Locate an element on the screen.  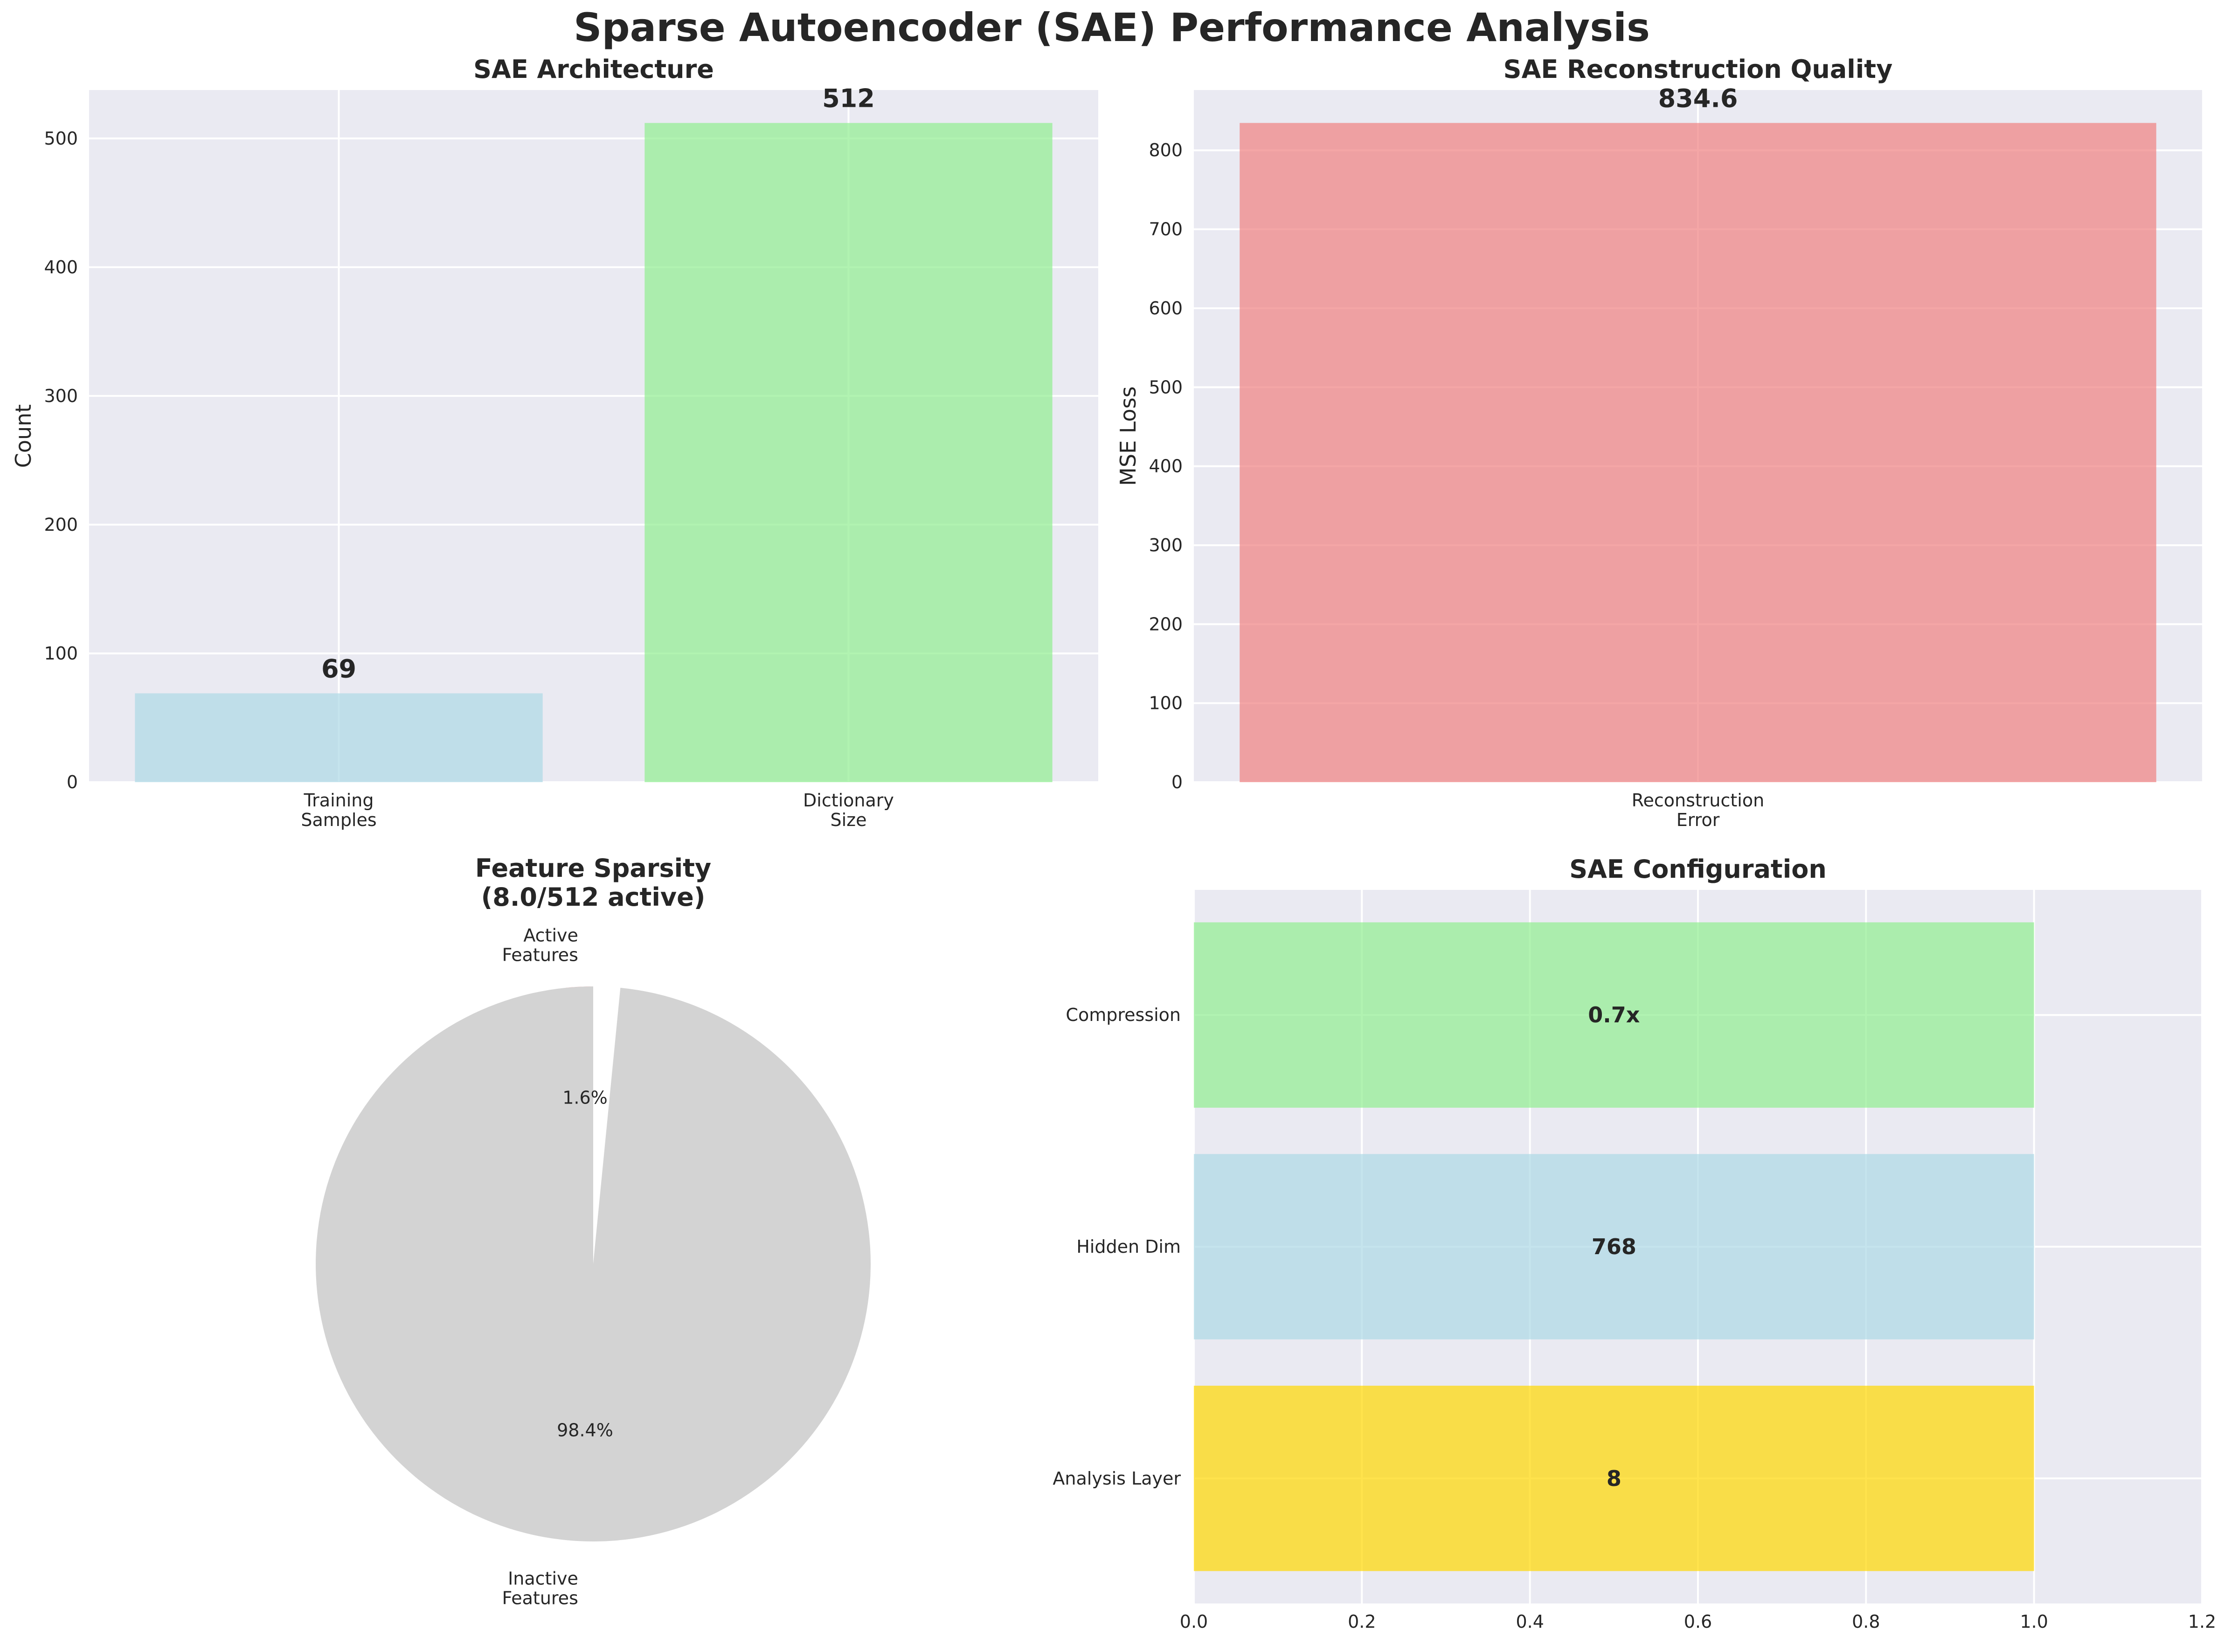
sparsity-slice is located at coordinates (593, 1264).